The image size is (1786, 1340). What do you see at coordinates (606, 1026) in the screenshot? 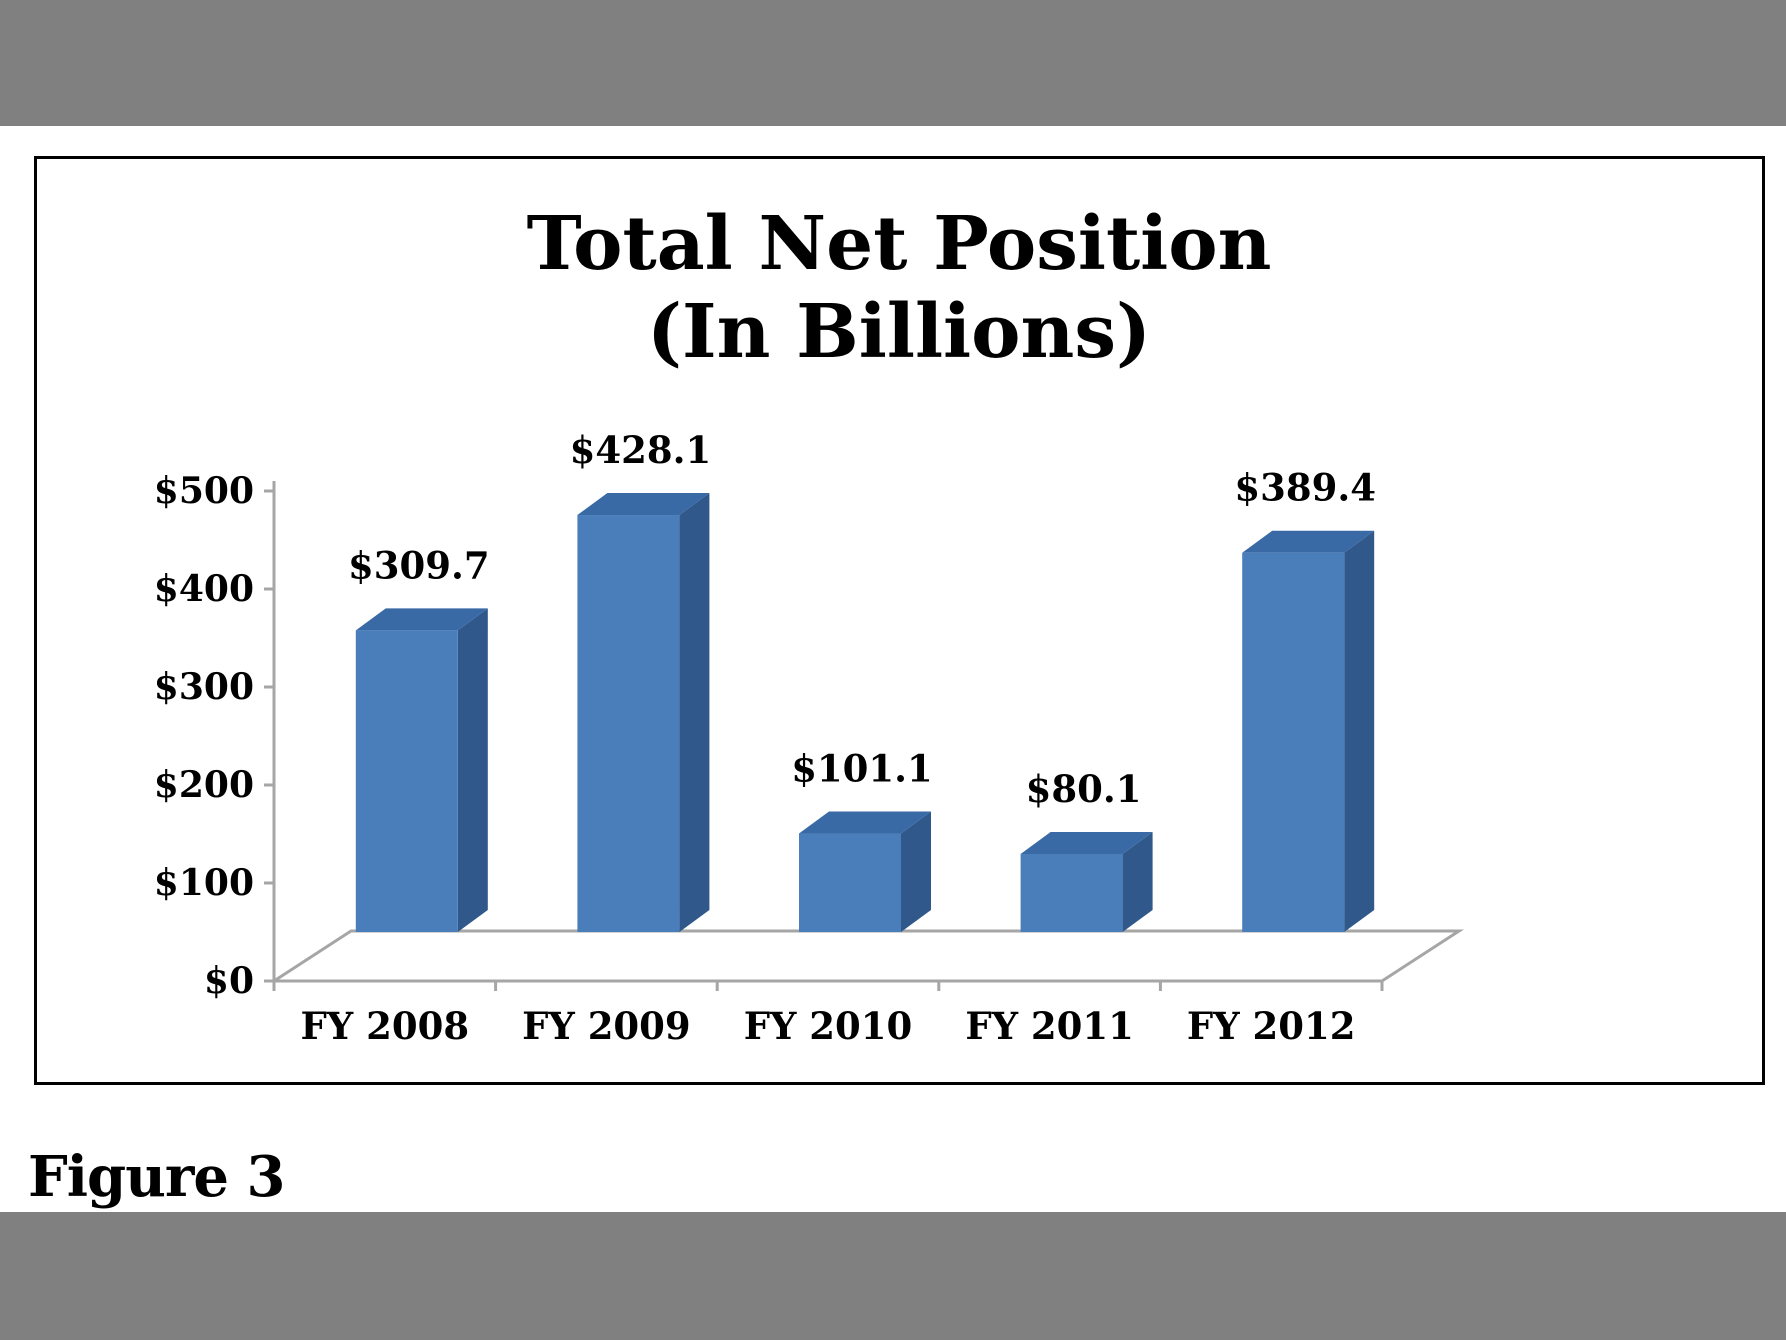
I see `x-category-label: FY 2009` at bounding box center [606, 1026].